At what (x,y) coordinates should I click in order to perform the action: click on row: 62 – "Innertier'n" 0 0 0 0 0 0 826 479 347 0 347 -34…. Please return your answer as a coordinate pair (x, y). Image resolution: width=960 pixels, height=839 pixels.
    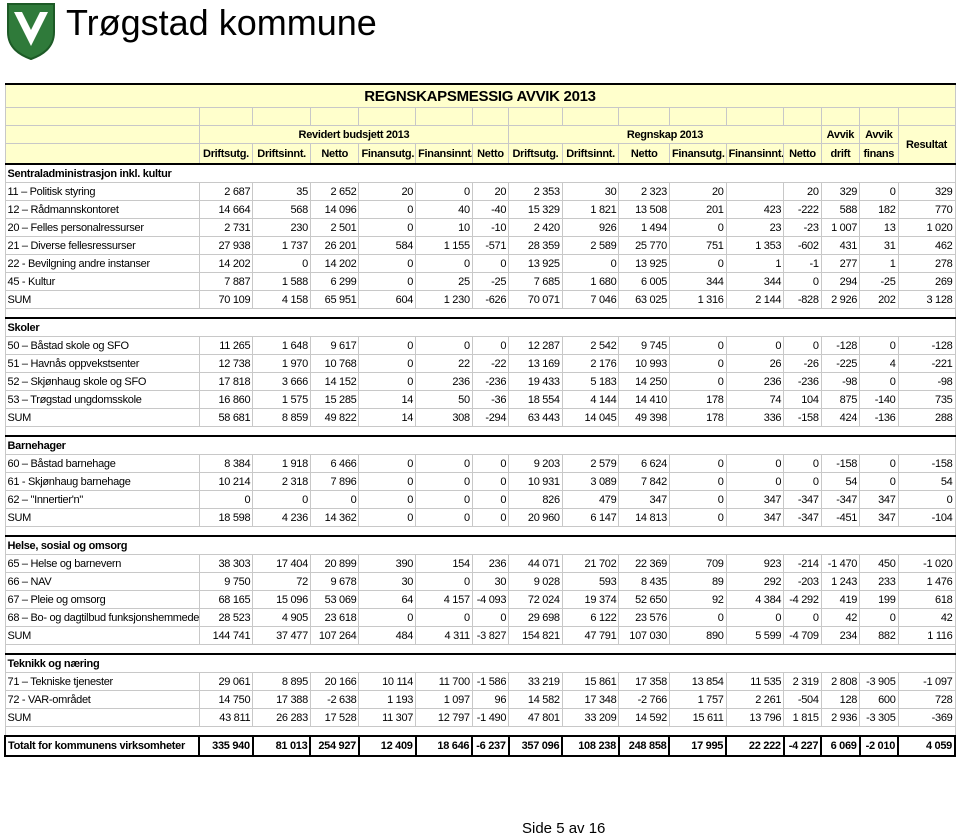
    Looking at the image, I should click on (480, 499).